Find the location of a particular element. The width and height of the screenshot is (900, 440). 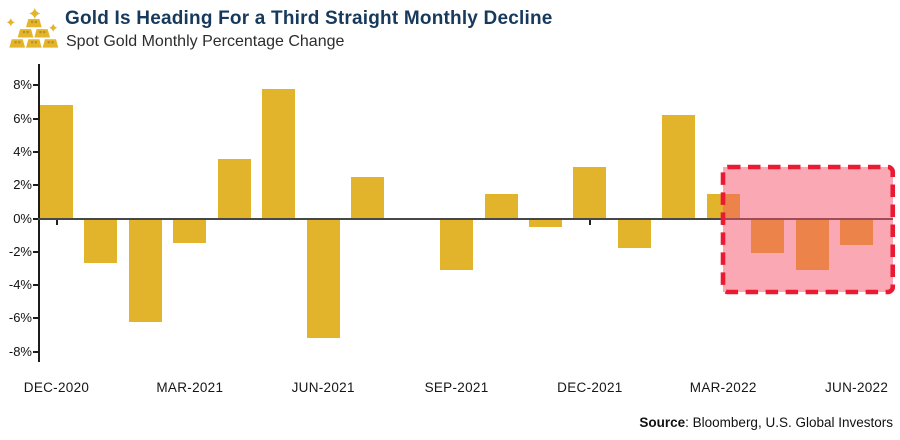

bar-jun-2022 is located at coordinates (857, 232).